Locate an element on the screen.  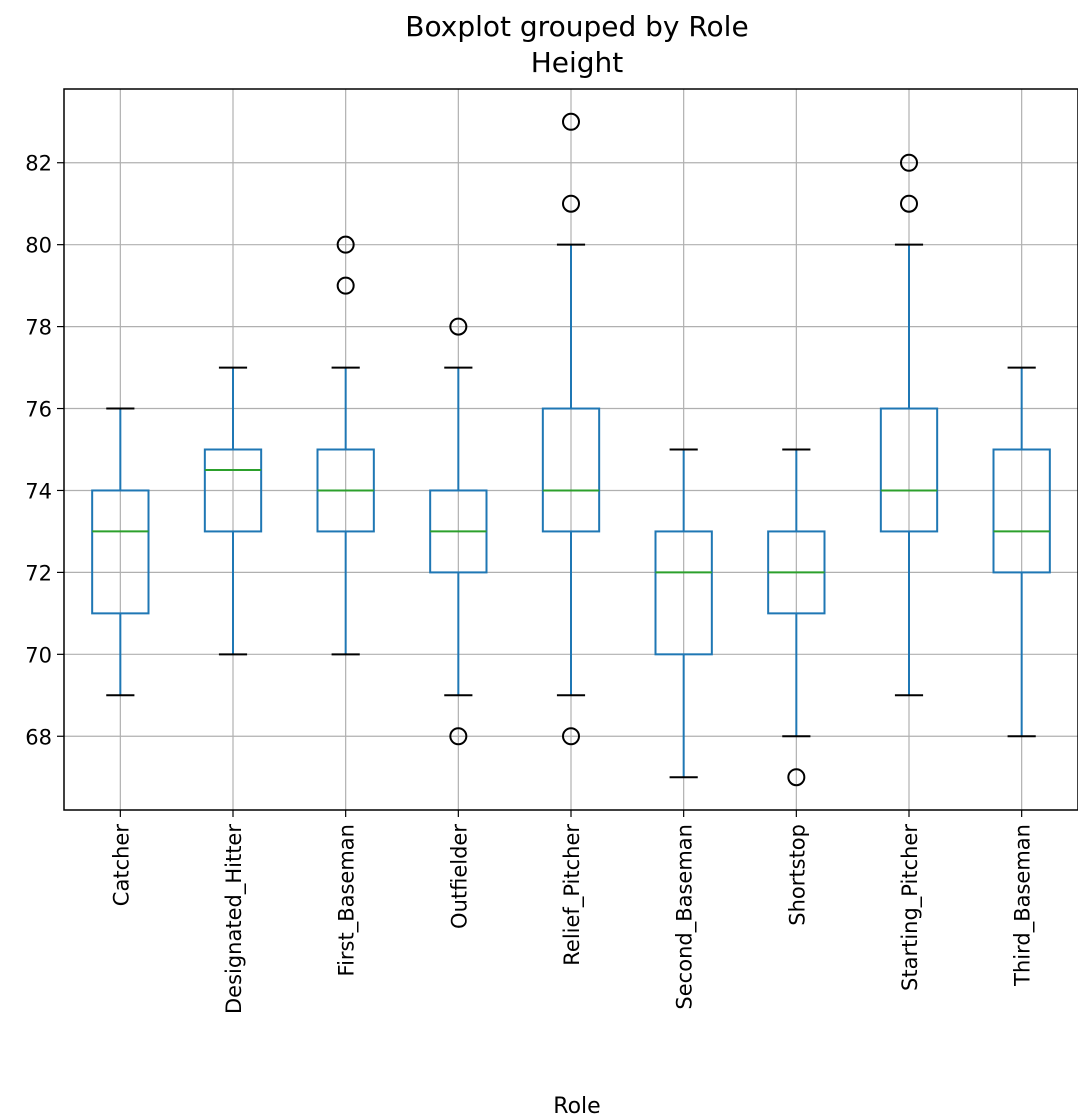
y-tick-label: 74 is located at coordinates (38, 491).